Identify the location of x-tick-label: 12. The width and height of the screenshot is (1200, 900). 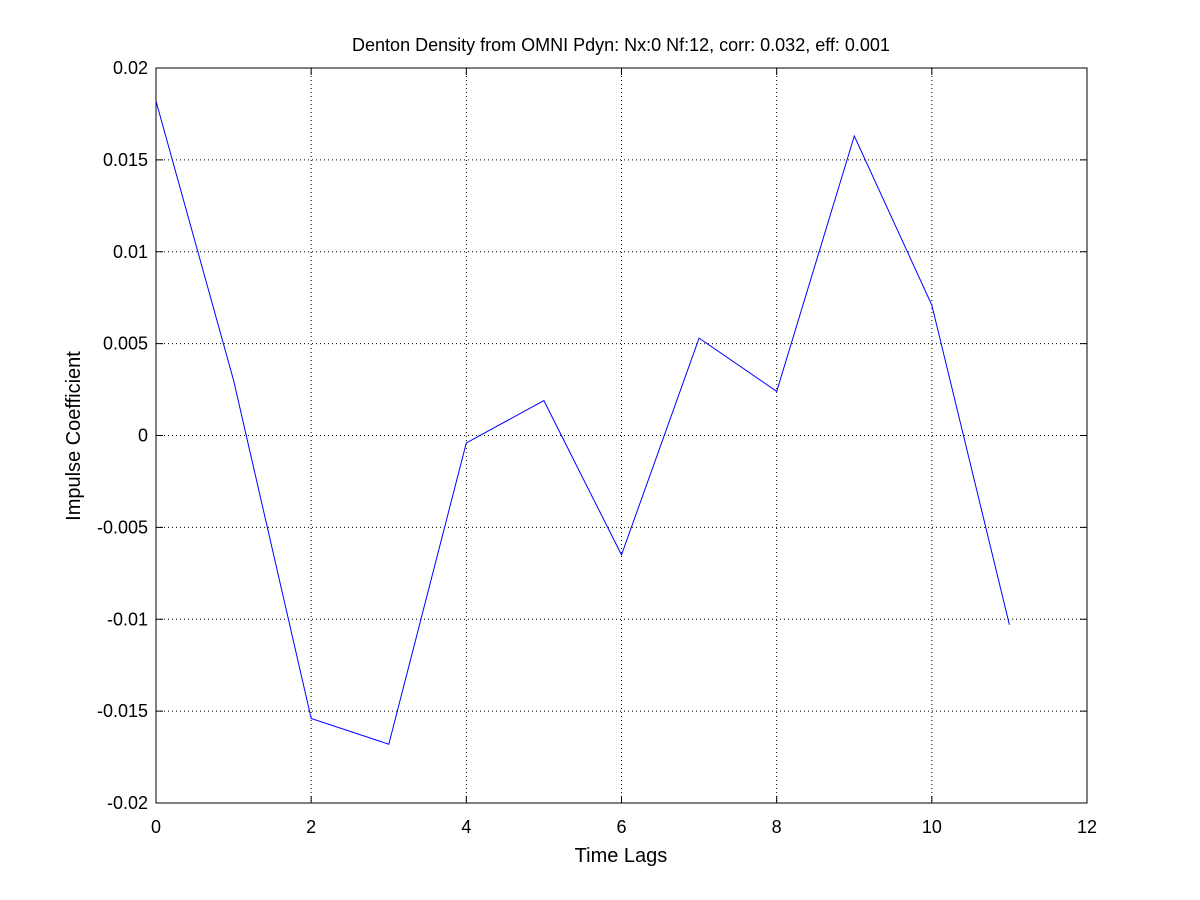
(1087, 827).